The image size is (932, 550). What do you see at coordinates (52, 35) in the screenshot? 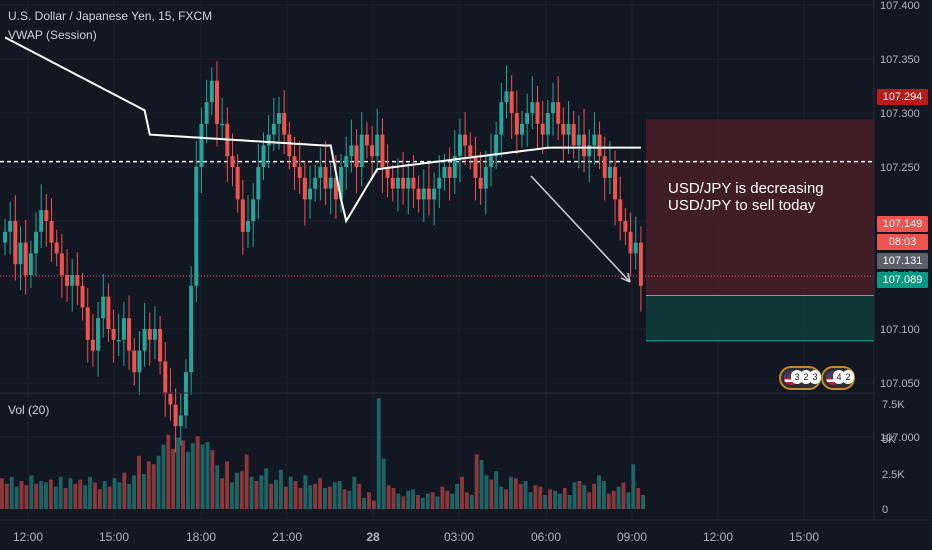
I see `vwap-legend: VWAP (Session)` at bounding box center [52, 35].